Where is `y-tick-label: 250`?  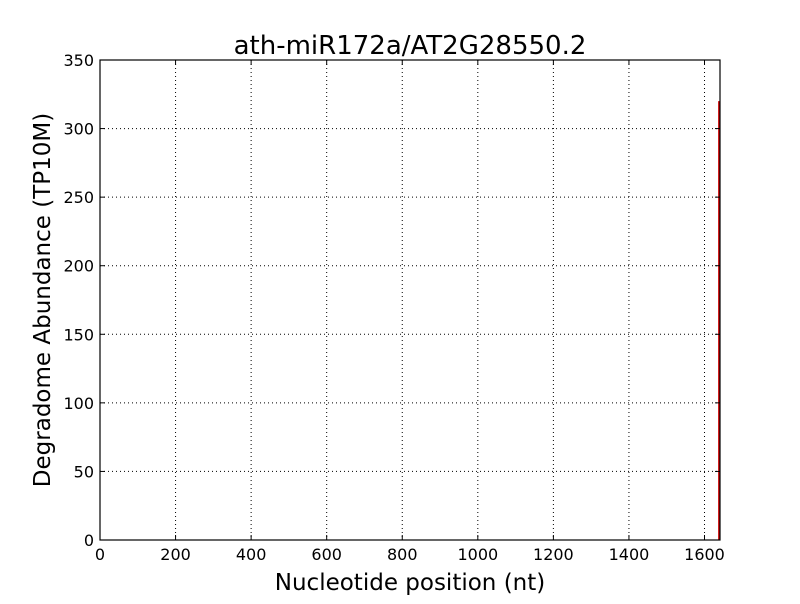 y-tick-label: 250 is located at coordinates (78, 197).